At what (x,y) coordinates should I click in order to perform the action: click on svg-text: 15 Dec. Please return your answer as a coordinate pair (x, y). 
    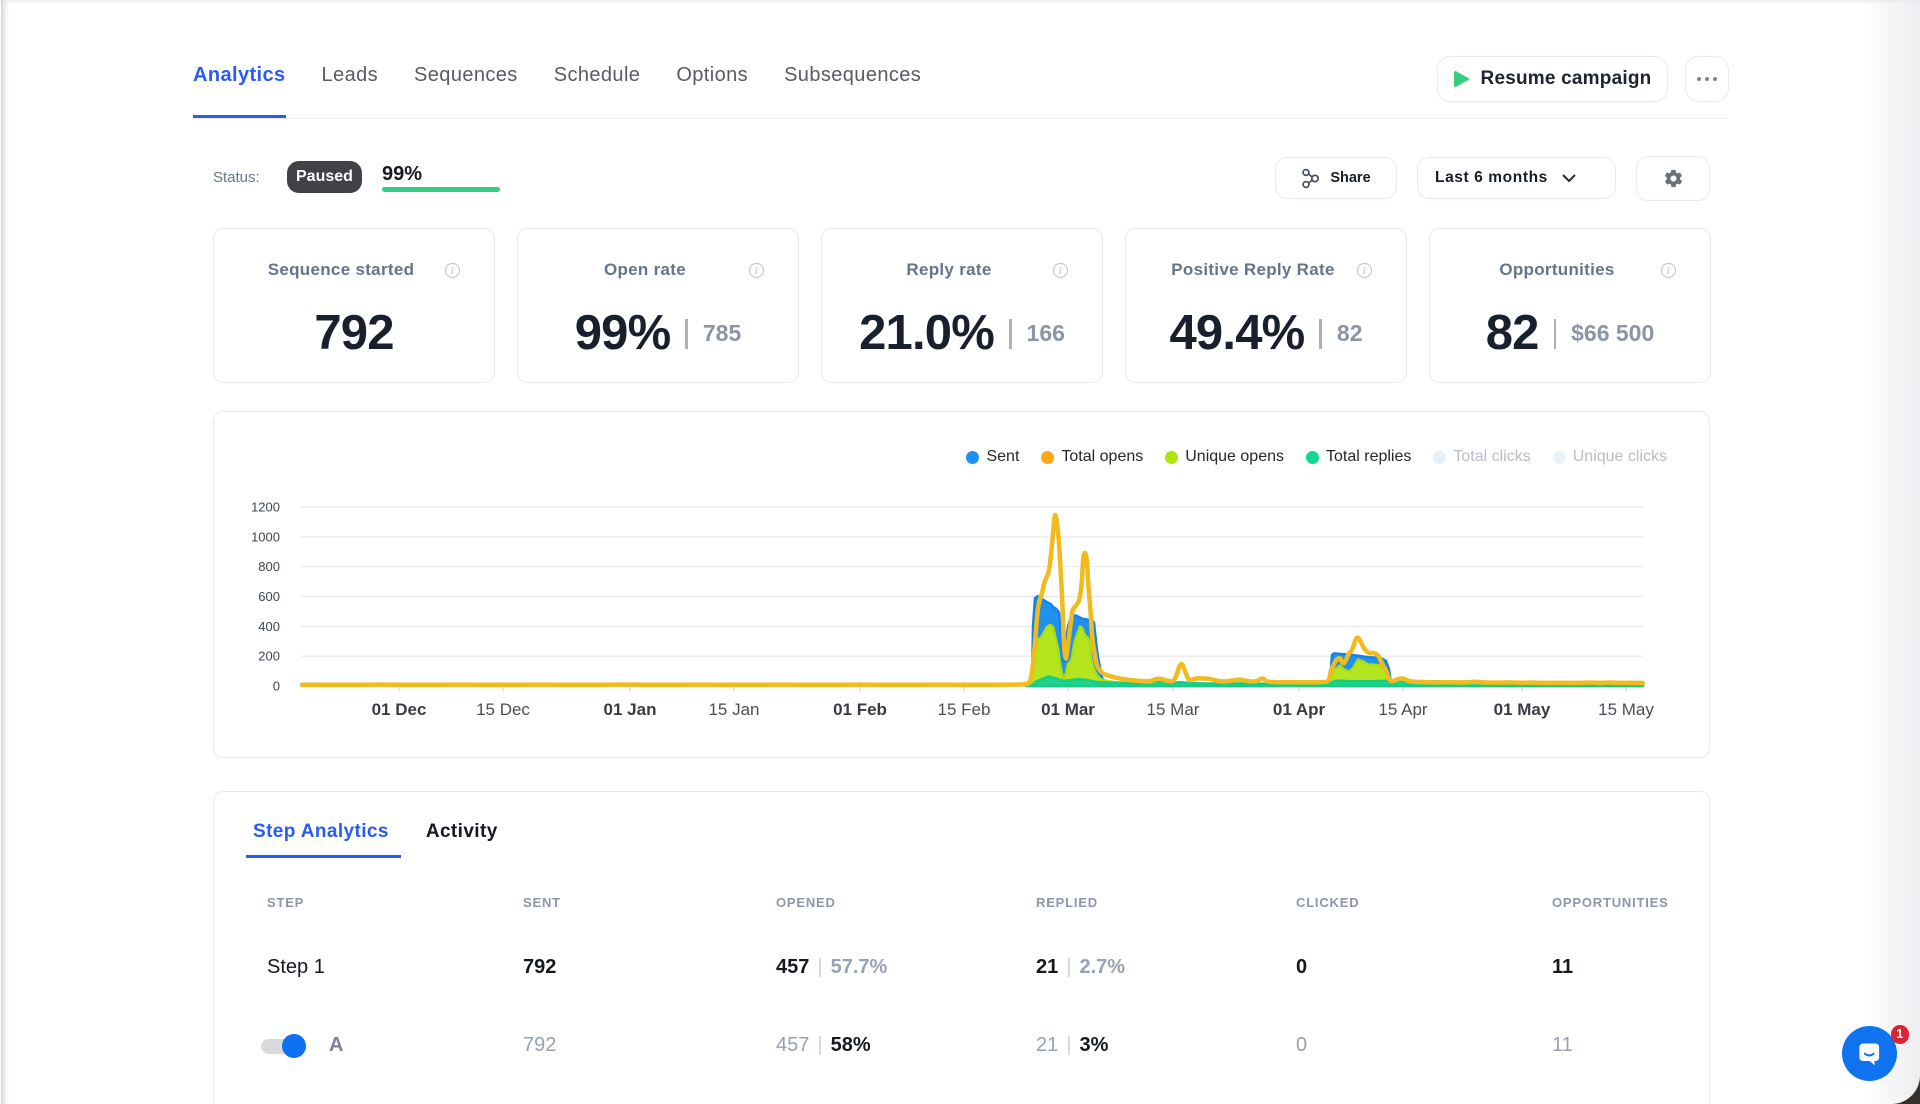
    Looking at the image, I should click on (503, 709).